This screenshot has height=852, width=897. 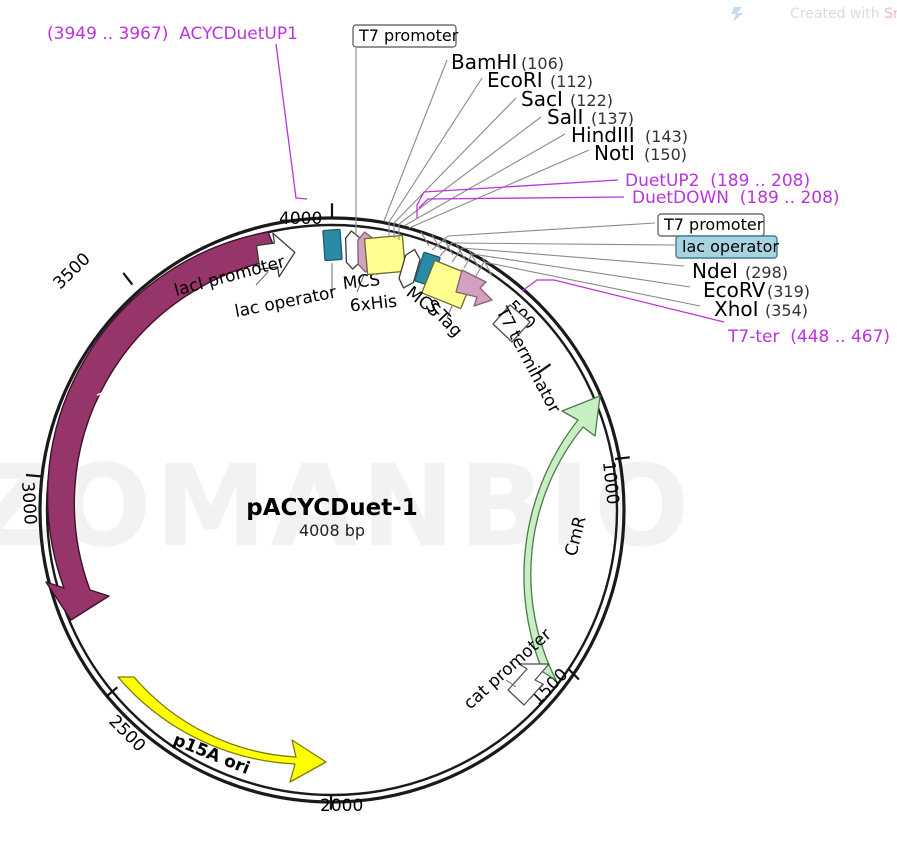 I want to click on restriction-site-BamHI: BamHI (106), so click(x=507, y=62).